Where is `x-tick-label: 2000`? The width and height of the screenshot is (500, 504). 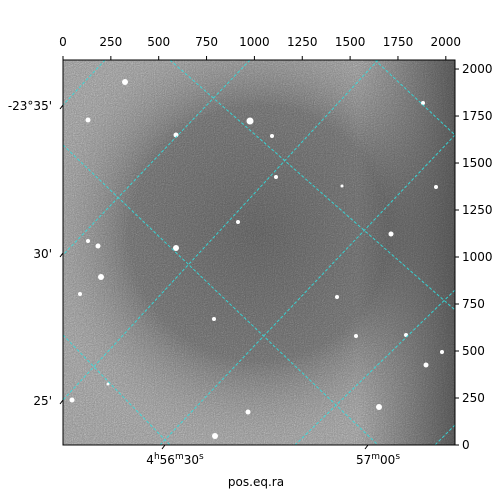
x-tick-label: 2000 is located at coordinates (446, 42).